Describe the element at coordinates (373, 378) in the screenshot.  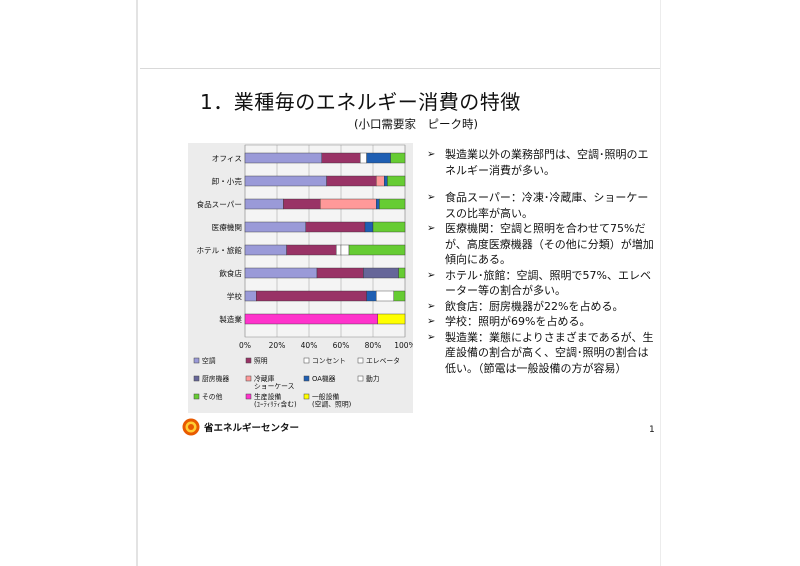
I see `legend-label: 動力` at that location.